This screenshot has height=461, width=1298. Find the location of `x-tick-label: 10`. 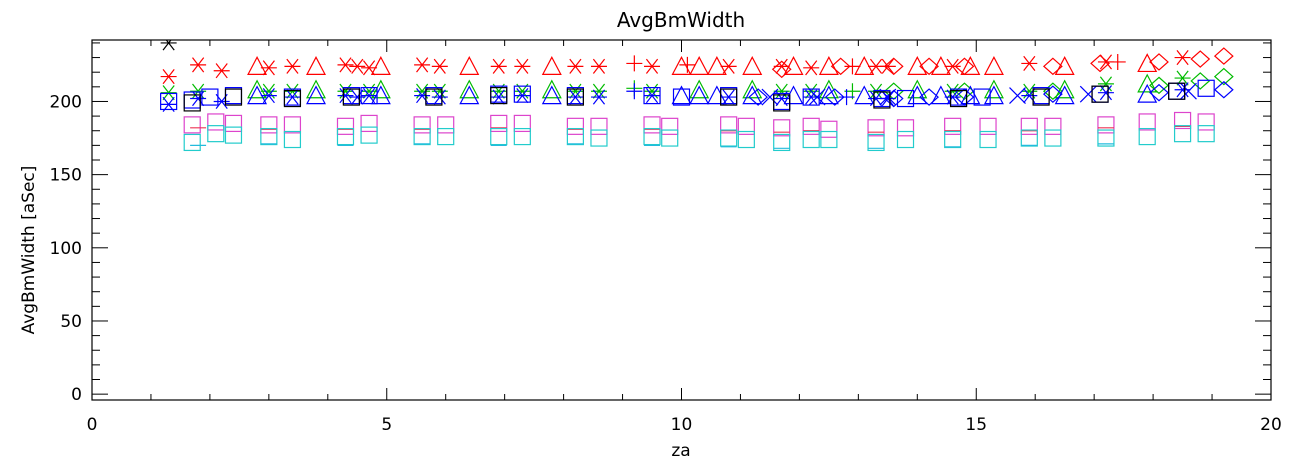

x-tick-label: 10 is located at coordinates (682, 425).